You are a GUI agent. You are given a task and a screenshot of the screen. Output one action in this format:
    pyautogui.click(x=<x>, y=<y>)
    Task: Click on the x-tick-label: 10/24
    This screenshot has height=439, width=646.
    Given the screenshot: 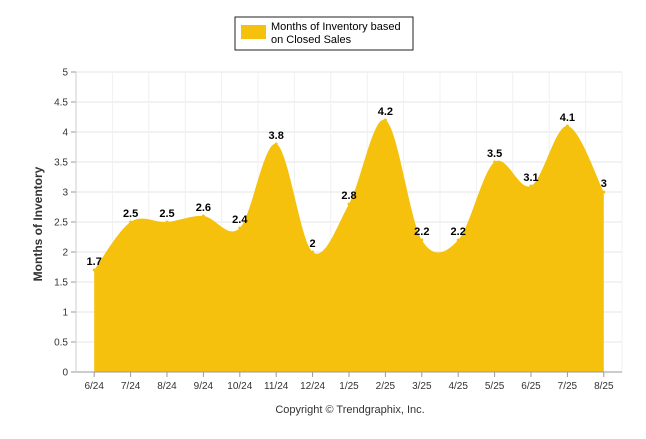 What is the action you would take?
    pyautogui.click(x=239, y=386)
    